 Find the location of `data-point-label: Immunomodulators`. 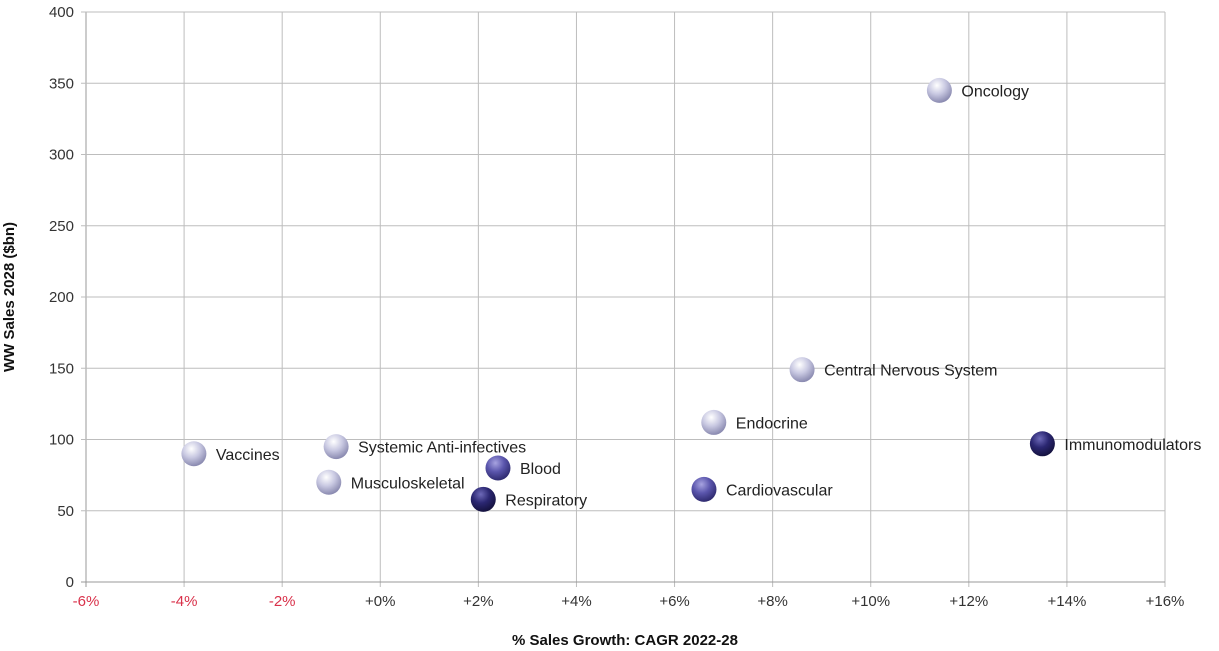

data-point-label: Immunomodulators is located at coordinates (1132, 445).